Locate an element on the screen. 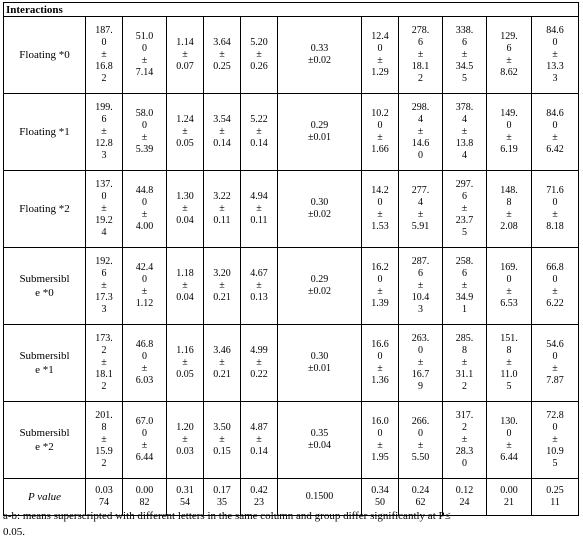  table-cell: 16.0 0 ± 1.95 is located at coordinates (380, 440).